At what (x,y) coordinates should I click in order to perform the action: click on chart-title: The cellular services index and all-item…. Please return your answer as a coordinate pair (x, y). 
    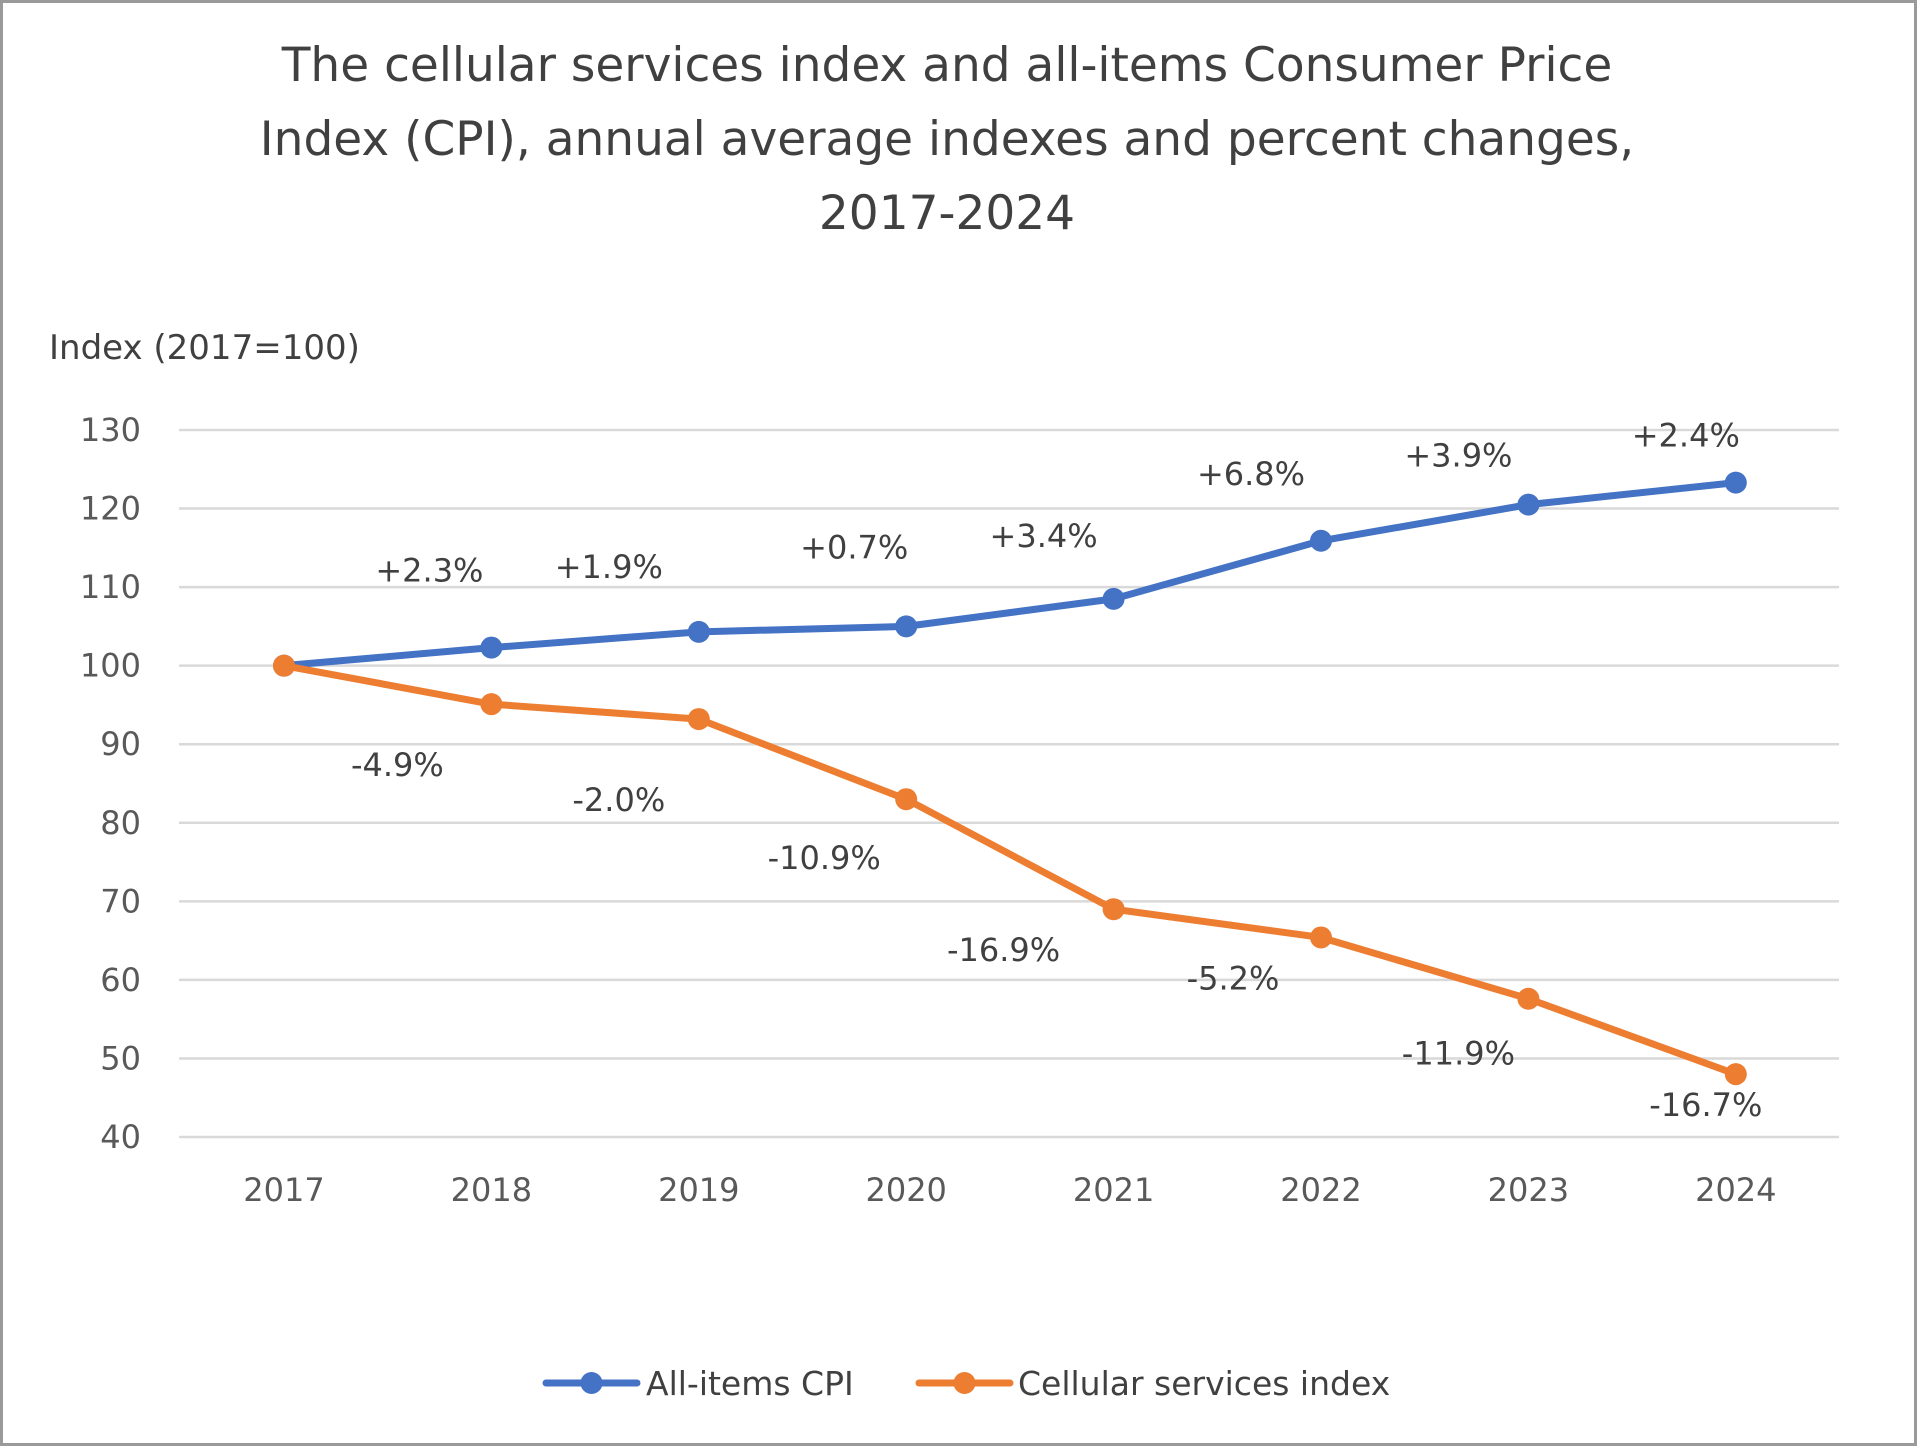
    Looking at the image, I should click on (947, 139).